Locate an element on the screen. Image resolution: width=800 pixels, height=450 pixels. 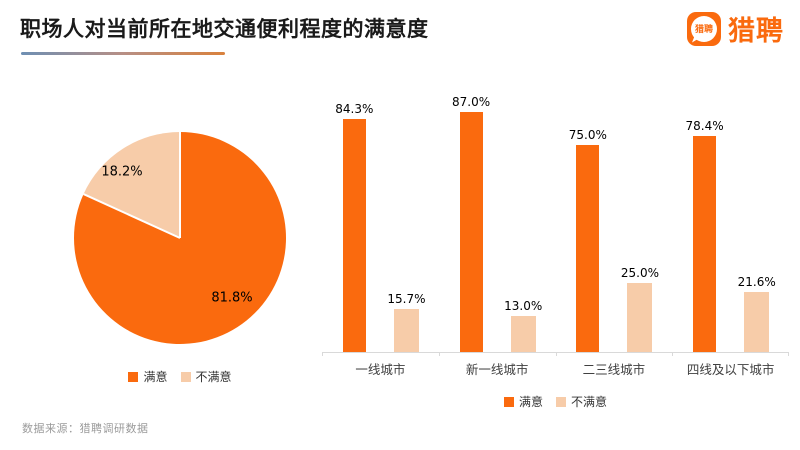
pie-legend: 满意 不满意 is located at coordinates (180, 376).